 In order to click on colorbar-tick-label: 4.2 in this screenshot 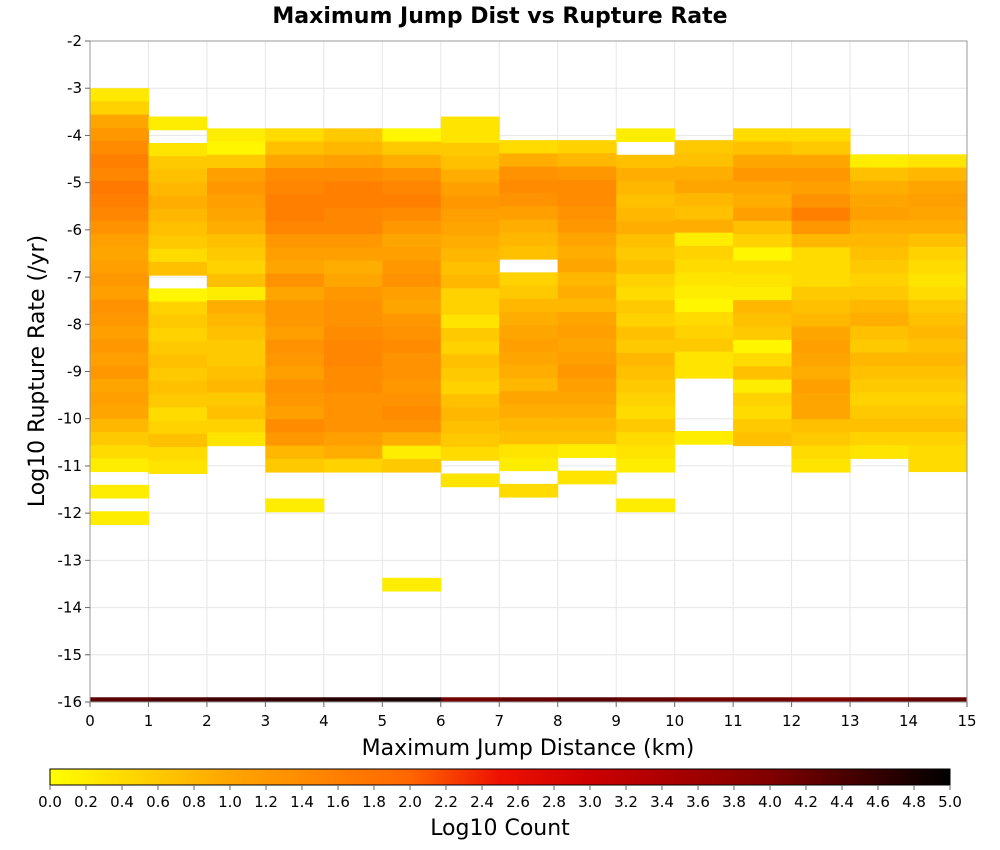, I will do `click(806, 802)`.